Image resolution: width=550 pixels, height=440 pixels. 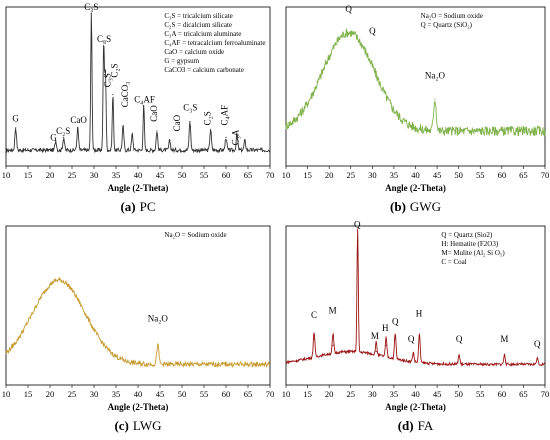 I want to click on peak-annotation: CaCO₃, so click(x=125, y=95).